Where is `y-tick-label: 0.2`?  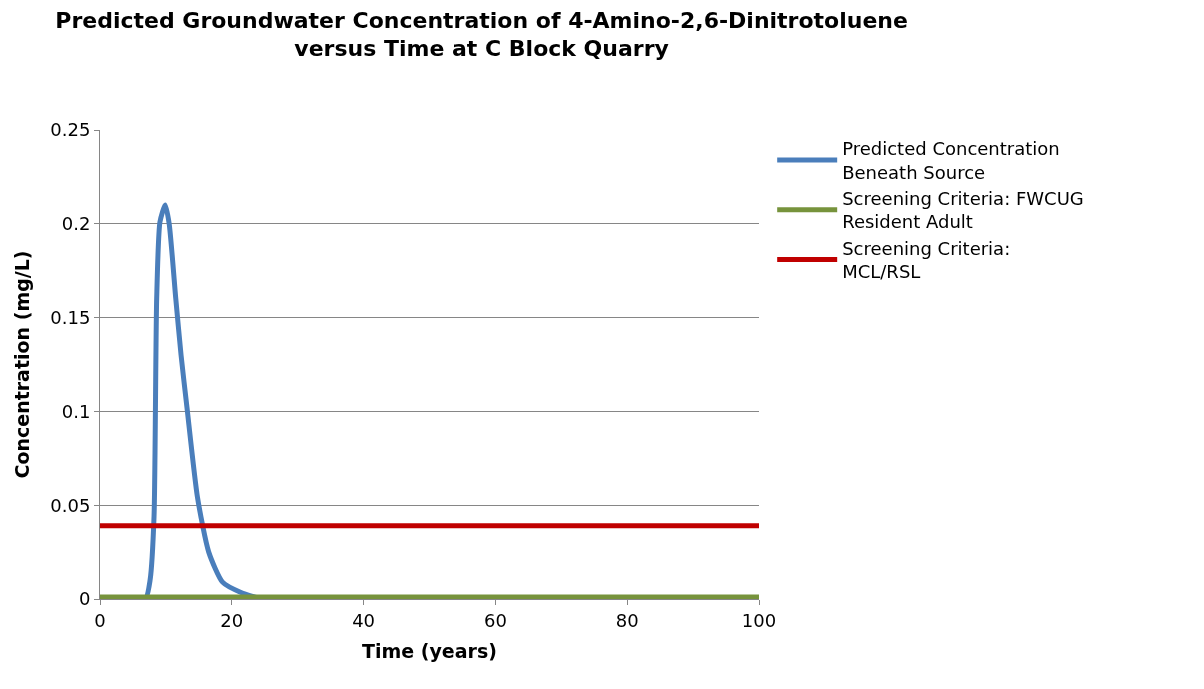
y-tick-label: 0.2 is located at coordinates (76, 224).